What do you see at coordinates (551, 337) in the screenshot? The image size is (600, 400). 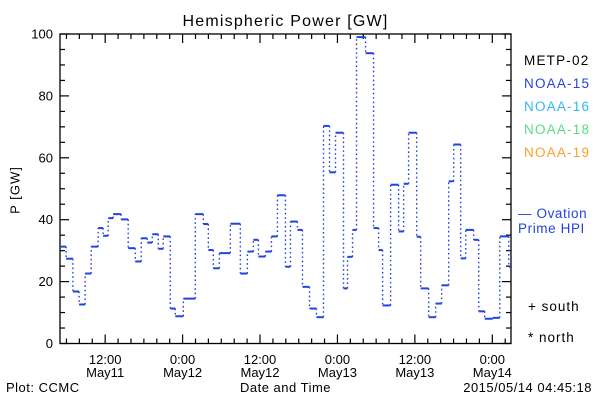 I see `north-marker-legend: * north` at bounding box center [551, 337].